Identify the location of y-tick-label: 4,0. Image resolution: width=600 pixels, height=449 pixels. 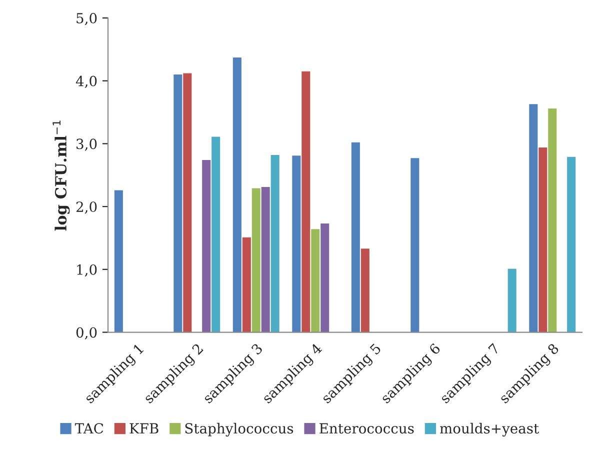
(86, 82).